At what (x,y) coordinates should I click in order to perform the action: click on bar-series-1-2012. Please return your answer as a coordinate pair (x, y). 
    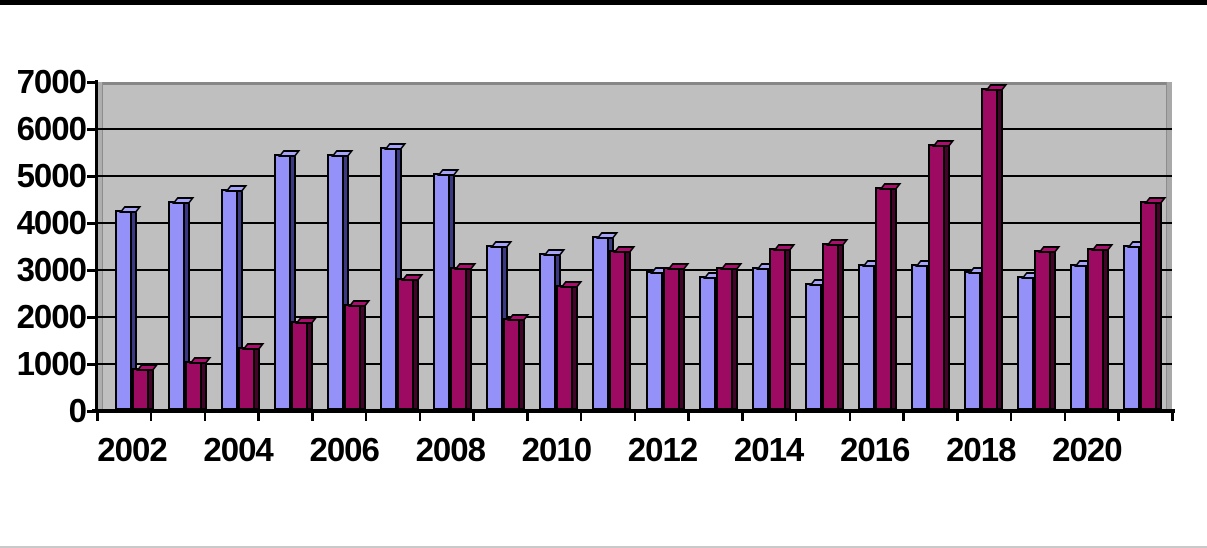
    Looking at the image, I should click on (659, 339).